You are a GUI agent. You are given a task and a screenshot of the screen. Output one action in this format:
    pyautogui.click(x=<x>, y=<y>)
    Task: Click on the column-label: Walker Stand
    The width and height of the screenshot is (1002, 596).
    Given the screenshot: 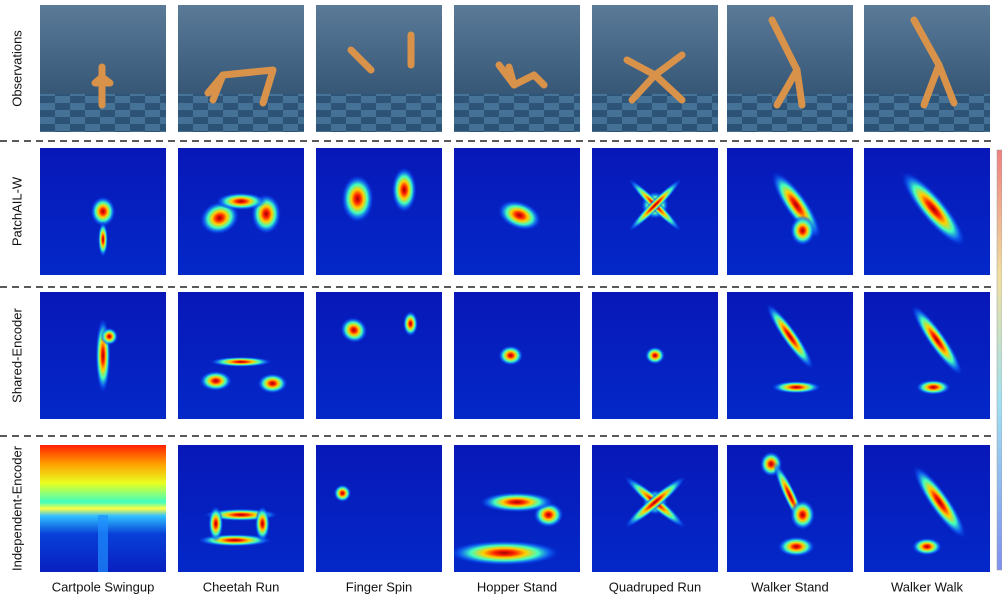 What is the action you would take?
    pyautogui.click(x=790, y=586)
    